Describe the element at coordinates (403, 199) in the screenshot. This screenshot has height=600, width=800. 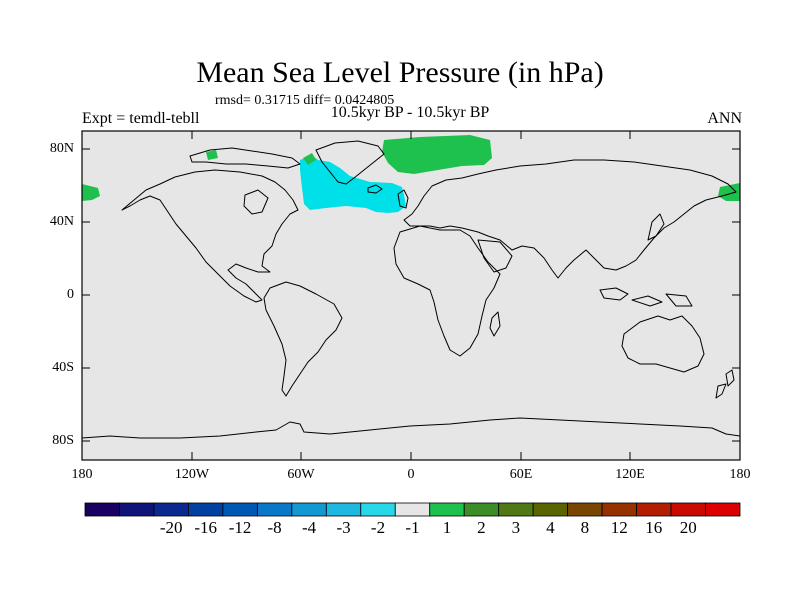
I see `coast-british-isles` at that location.